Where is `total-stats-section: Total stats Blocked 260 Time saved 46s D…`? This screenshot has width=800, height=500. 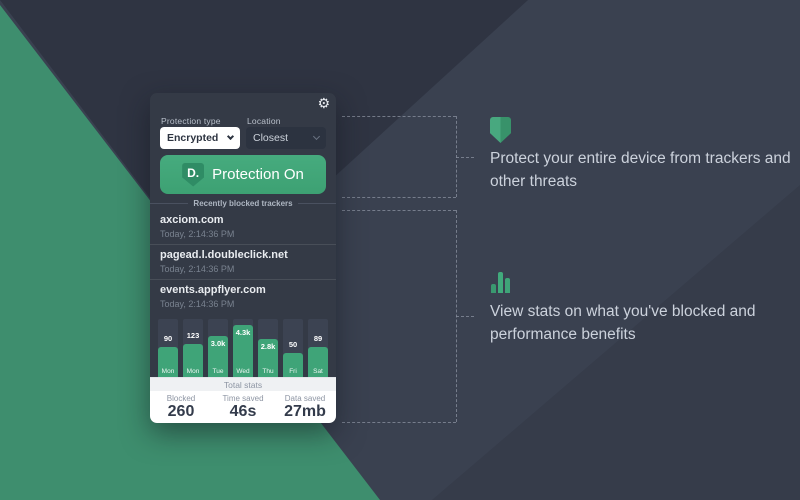
total-stats-section: Total stats Blocked 260 Time saved 46s D… is located at coordinates (243, 400).